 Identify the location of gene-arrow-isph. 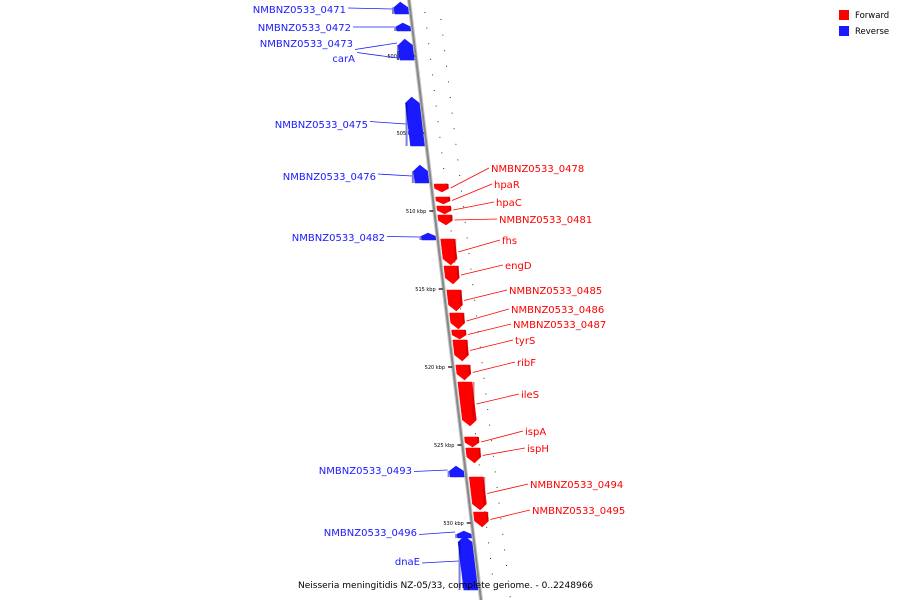
(473, 455).